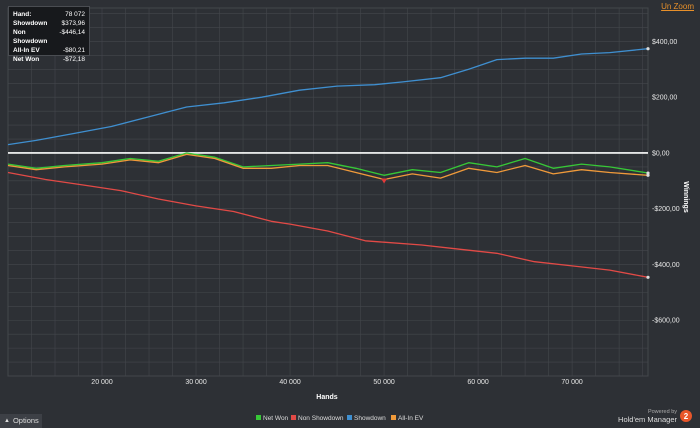 The width and height of the screenshot is (700, 428). I want to click on series-line-all-in-ev, so click(328, 167).